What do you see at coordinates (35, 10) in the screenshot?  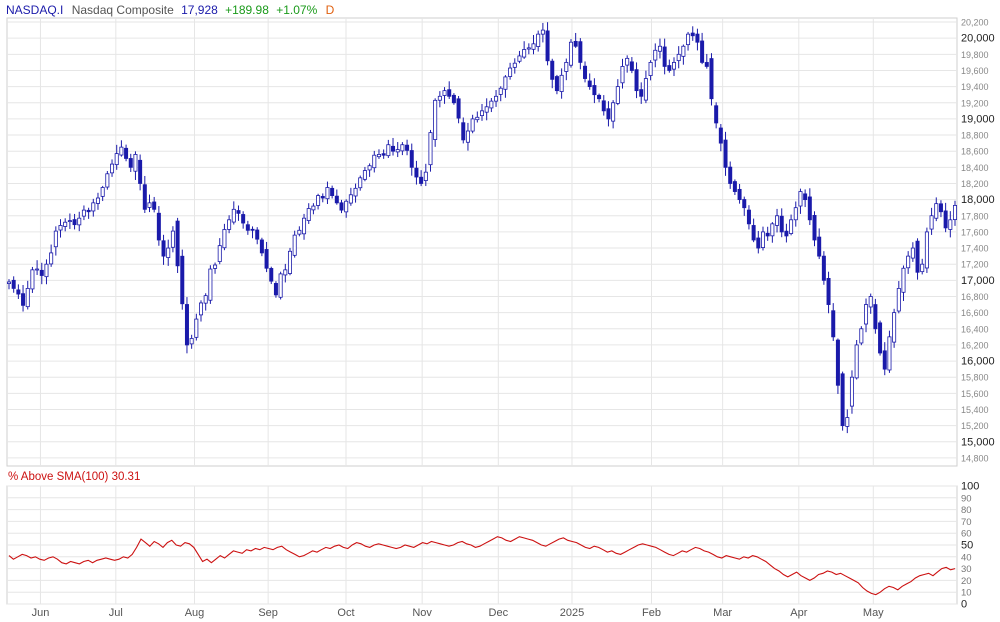 I see `symbol-label: NASDAQ.I` at bounding box center [35, 10].